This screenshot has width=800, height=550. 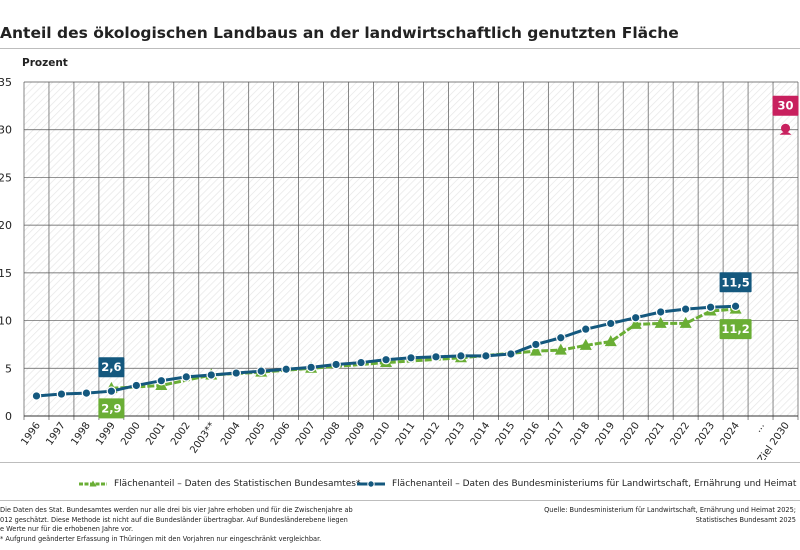 I want to click on x-tick-label: 2011, so click(x=406, y=433).